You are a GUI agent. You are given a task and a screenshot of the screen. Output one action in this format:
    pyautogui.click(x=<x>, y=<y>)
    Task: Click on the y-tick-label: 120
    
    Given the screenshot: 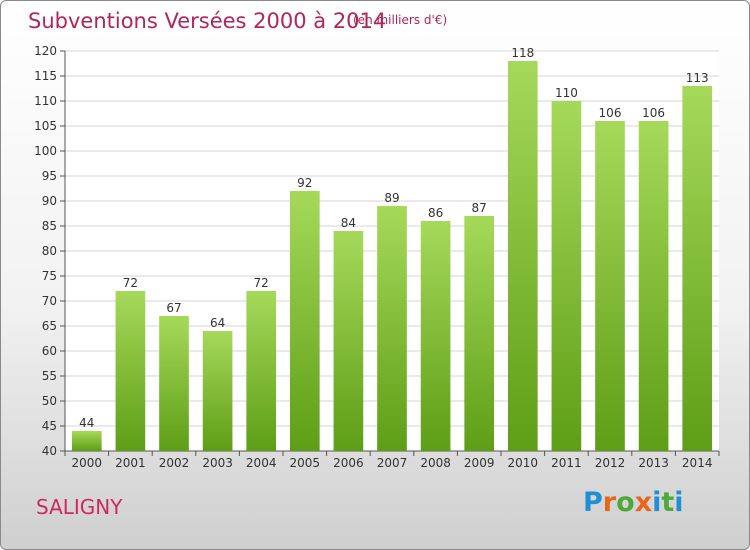 What is the action you would take?
    pyautogui.click(x=45, y=51)
    